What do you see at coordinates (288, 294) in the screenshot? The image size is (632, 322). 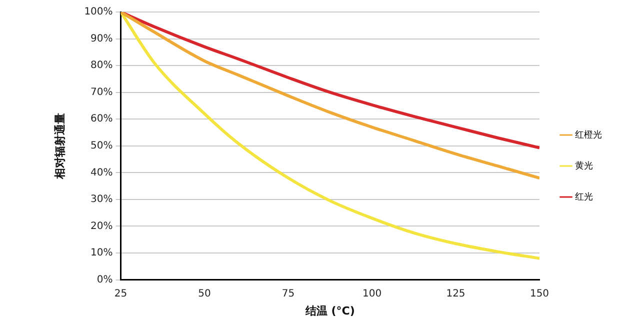 I see `x-tick-label: 75` at bounding box center [288, 294].